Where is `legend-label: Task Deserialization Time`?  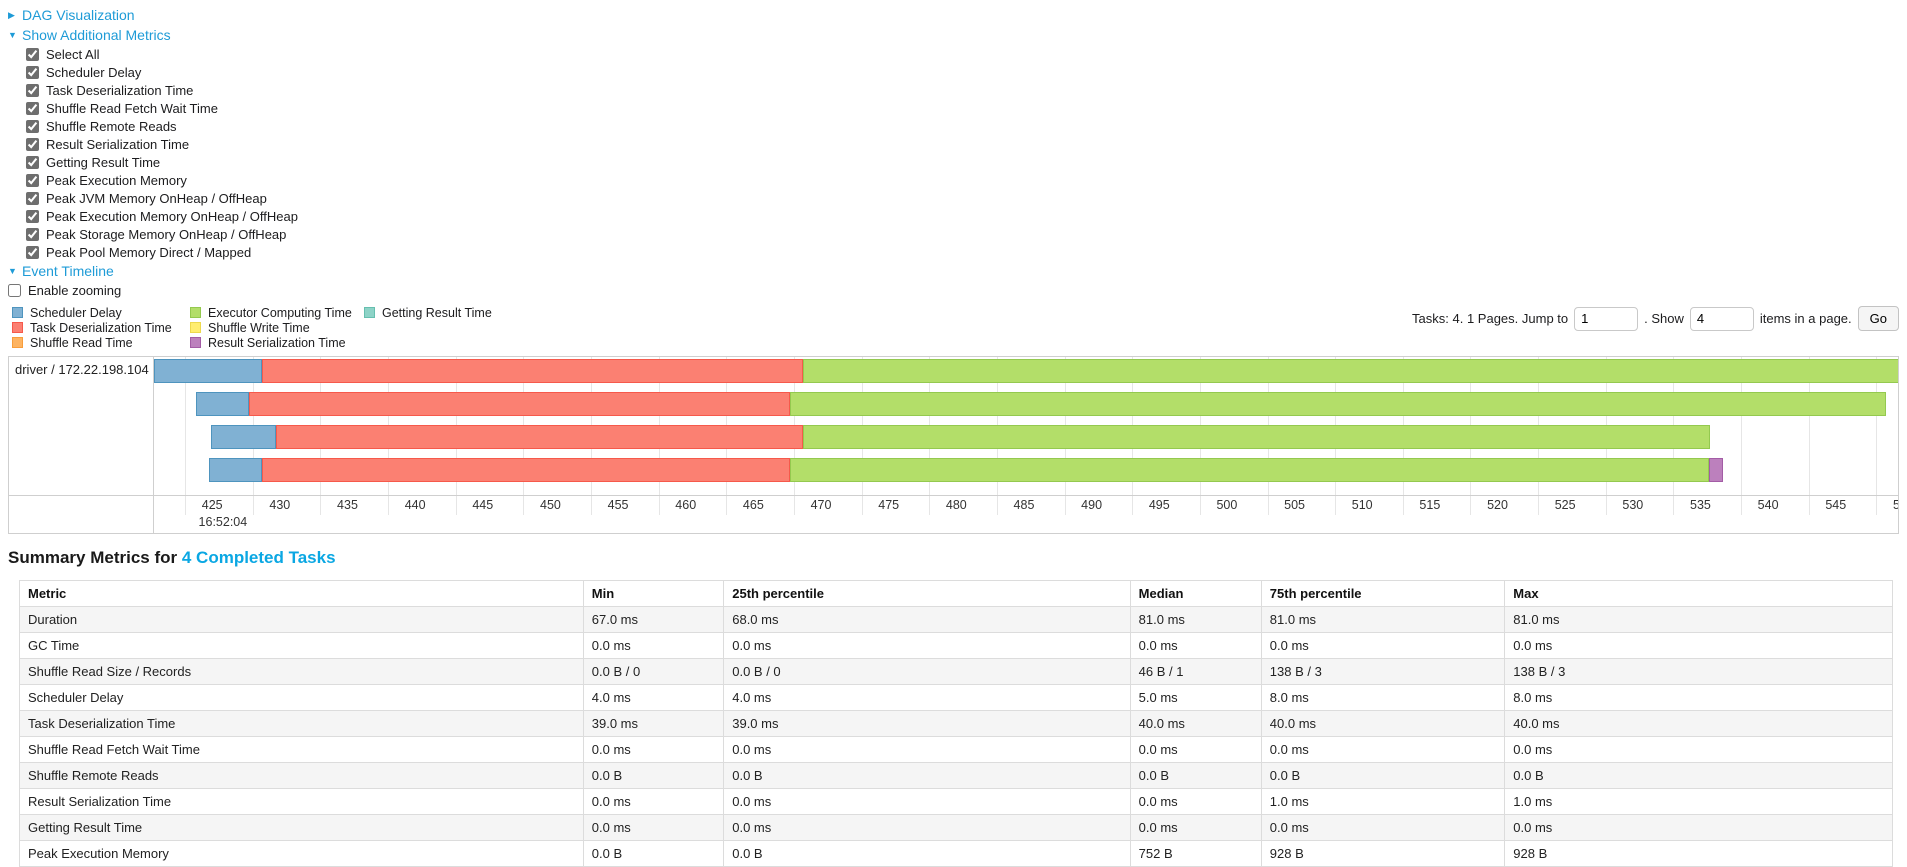
legend-label: Task Deserialization Time is located at coordinates (101, 327).